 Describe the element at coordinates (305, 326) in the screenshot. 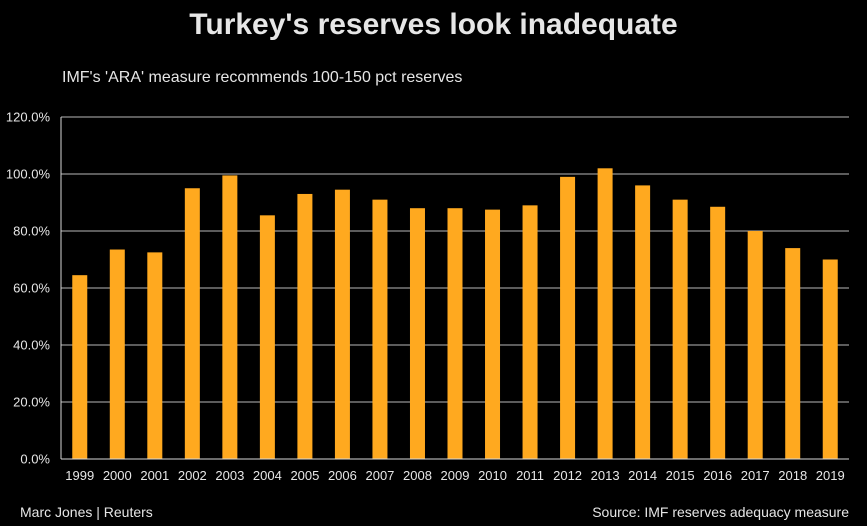

I see `bar-2005` at that location.